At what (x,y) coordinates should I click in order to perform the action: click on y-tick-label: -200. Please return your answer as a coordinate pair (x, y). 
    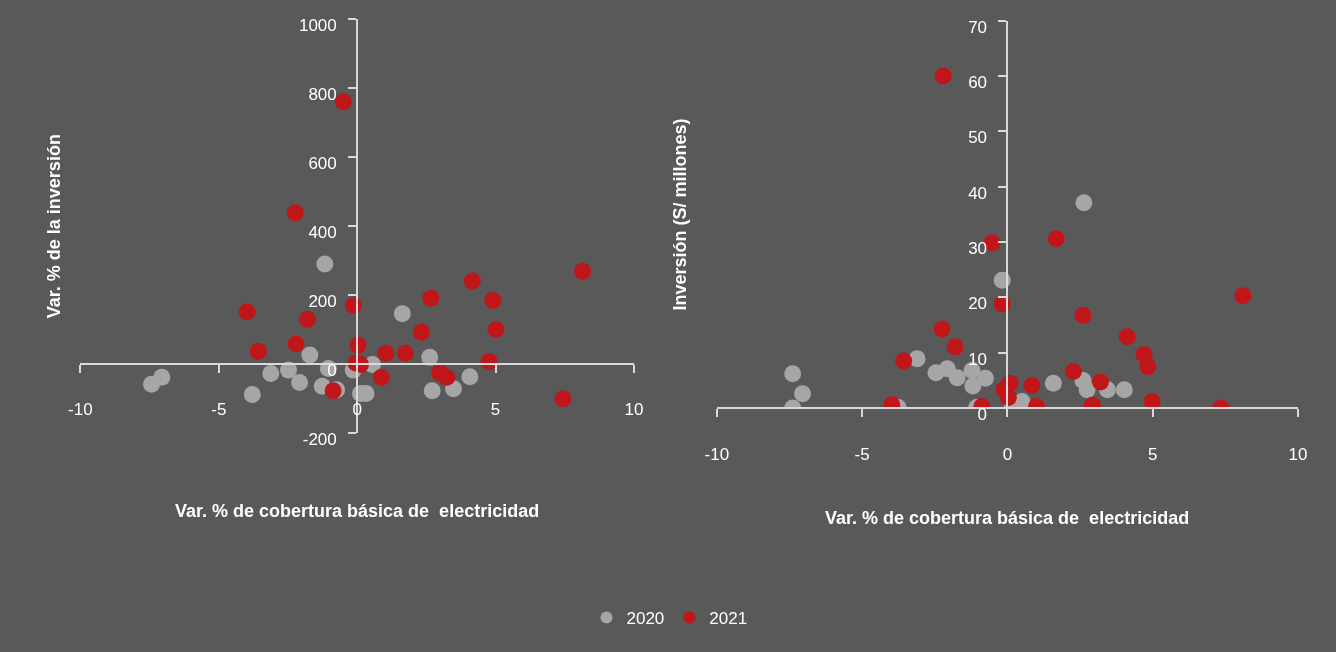
    Looking at the image, I should click on (319, 439).